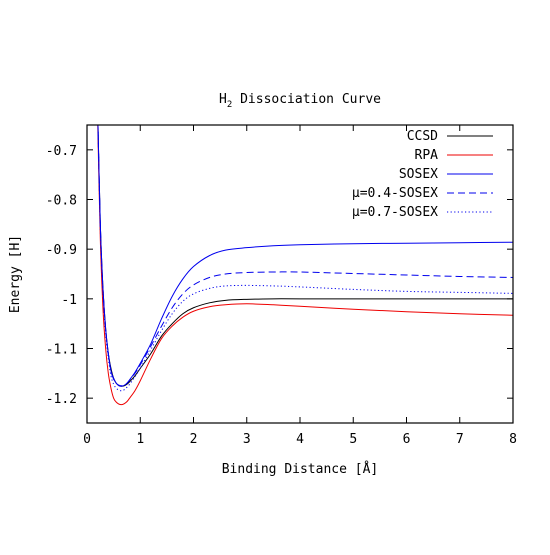 Image resolution: width=550 pixels, height=555 pixels. What do you see at coordinates (395, 212) in the screenshot?
I see `legend-label: μ=0.7-SOSEX` at bounding box center [395, 212].